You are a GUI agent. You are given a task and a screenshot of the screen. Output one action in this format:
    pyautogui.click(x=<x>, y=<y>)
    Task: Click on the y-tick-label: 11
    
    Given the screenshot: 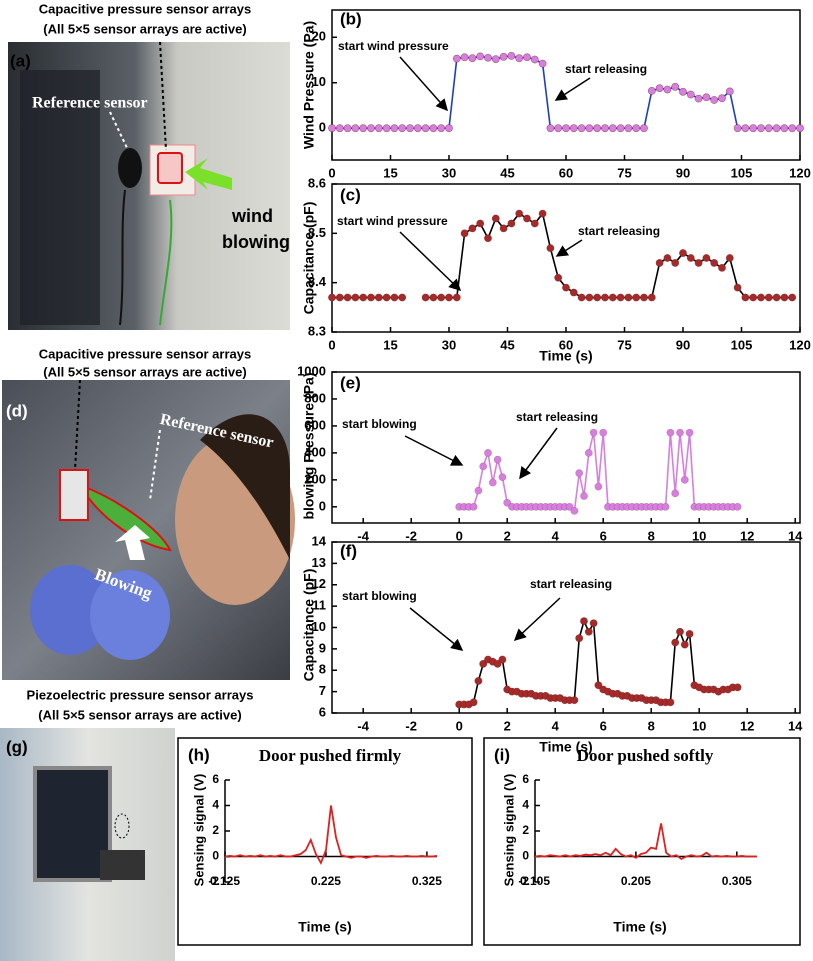 What is the action you would take?
    pyautogui.click(x=319, y=605)
    